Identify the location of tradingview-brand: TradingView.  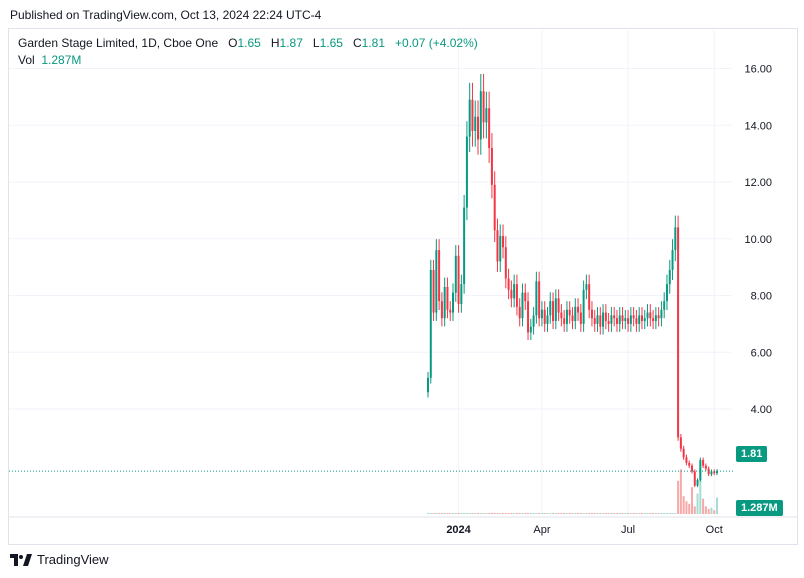
(73, 559).